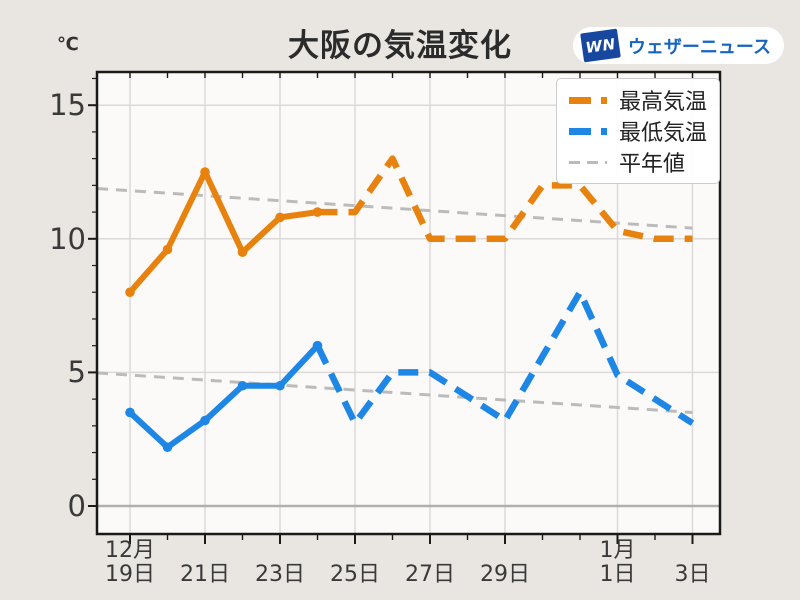 This screenshot has width=800, height=600. What do you see at coordinates (699, 47) in the screenshot?
I see `logo-brand-text: ウェザーニュース` at bounding box center [699, 47].